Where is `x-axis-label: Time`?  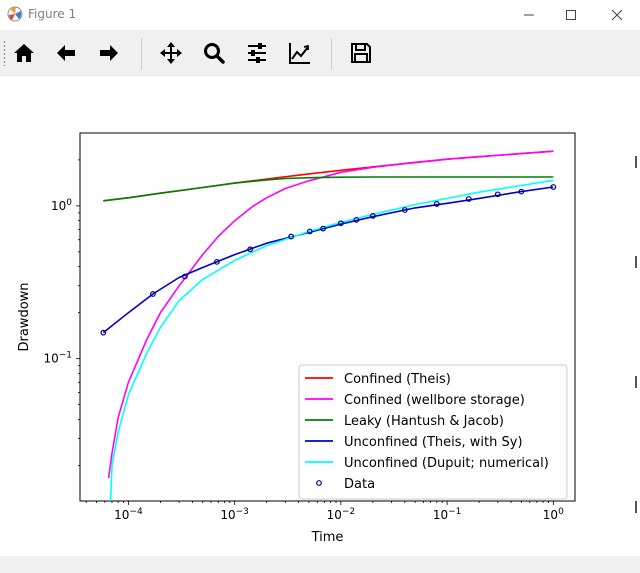 x-axis-label: Time is located at coordinates (327, 537).